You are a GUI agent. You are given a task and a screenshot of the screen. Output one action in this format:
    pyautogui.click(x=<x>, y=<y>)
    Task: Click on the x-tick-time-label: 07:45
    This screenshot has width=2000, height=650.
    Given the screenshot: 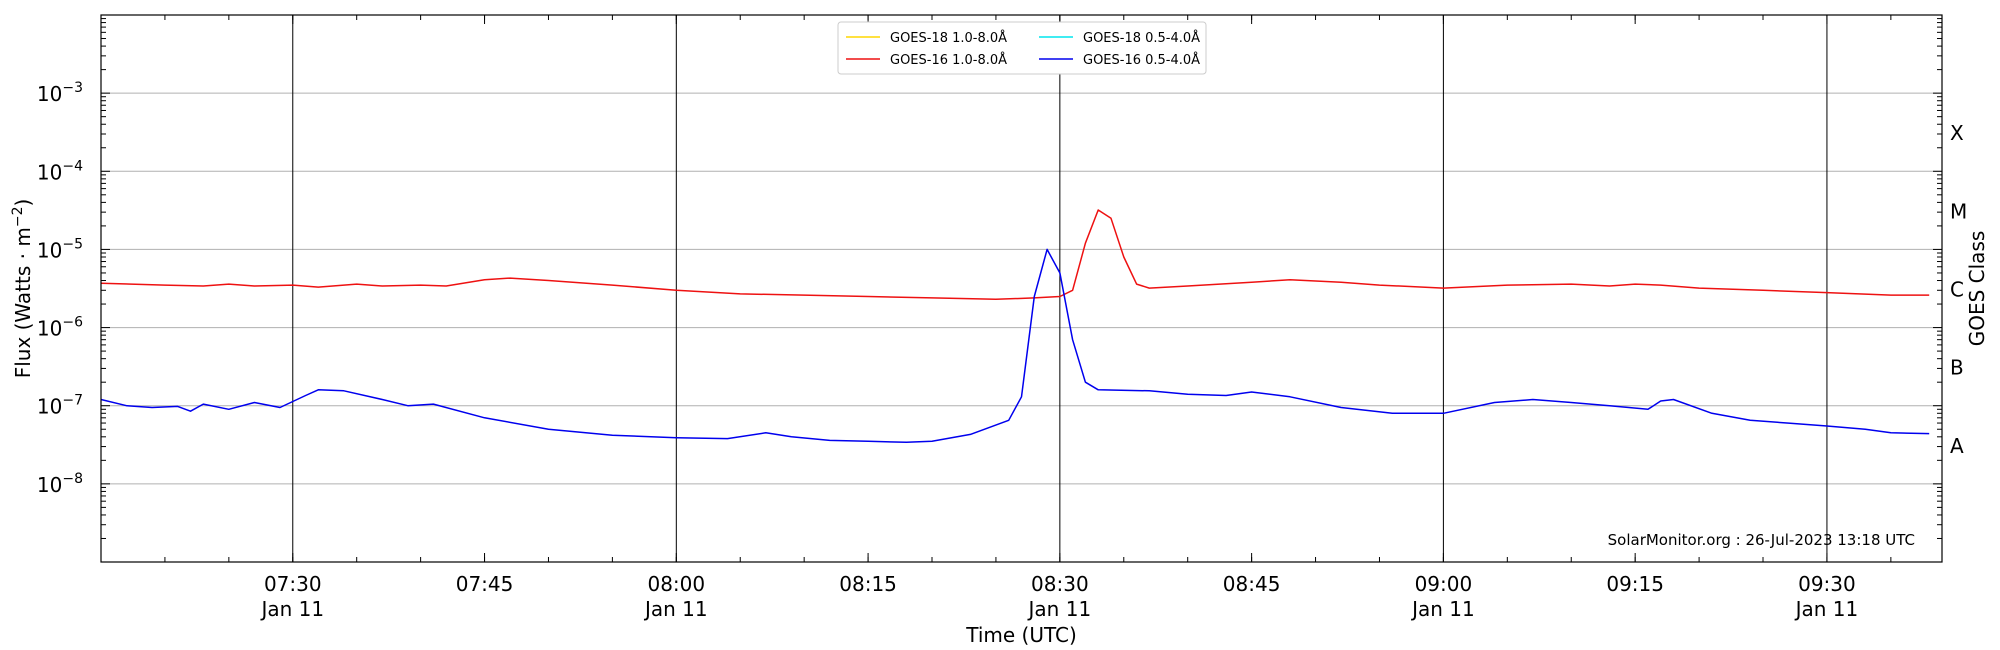 What is the action you would take?
    pyautogui.click(x=485, y=584)
    